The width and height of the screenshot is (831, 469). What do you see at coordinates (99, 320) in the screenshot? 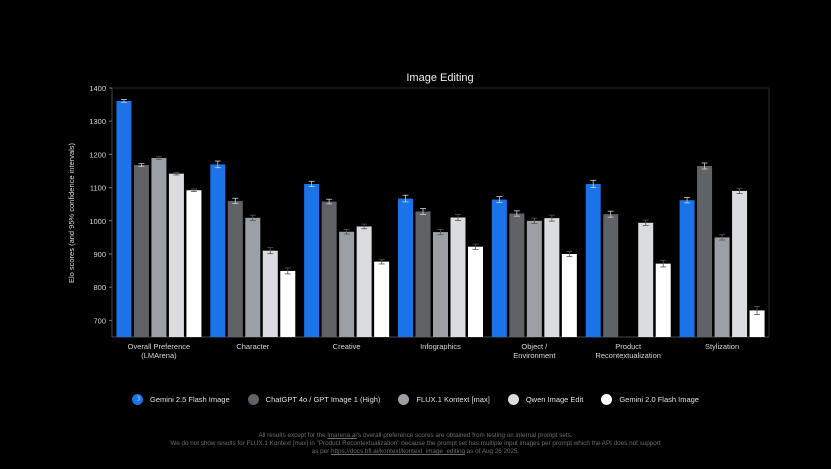
I see `y-tick-label: 700` at bounding box center [99, 320].